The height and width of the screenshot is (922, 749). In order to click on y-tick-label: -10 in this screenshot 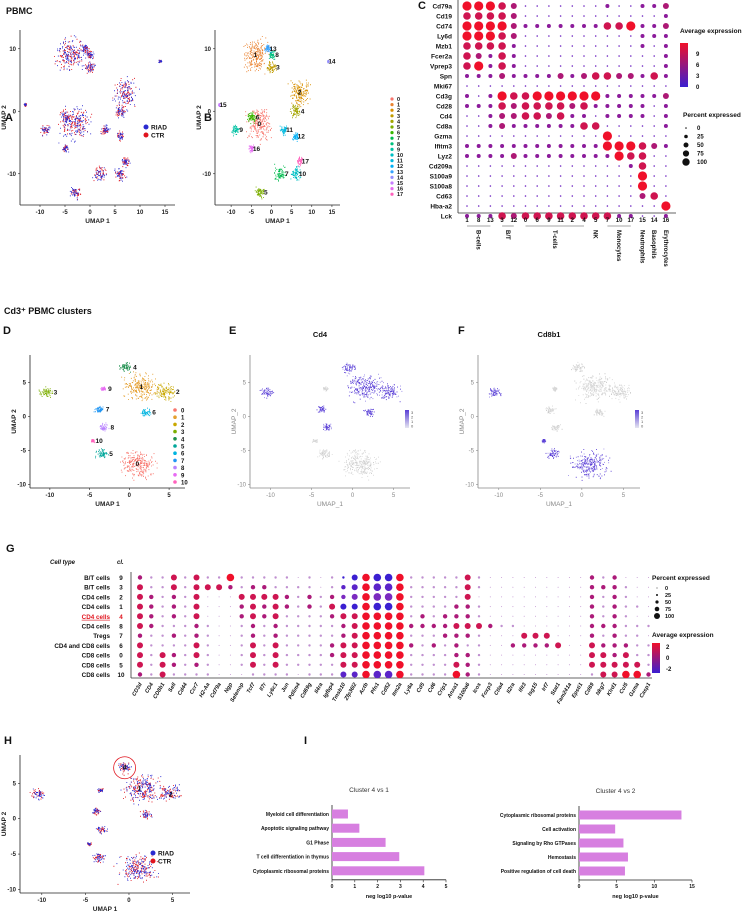, I will do `click(11, 175)`.